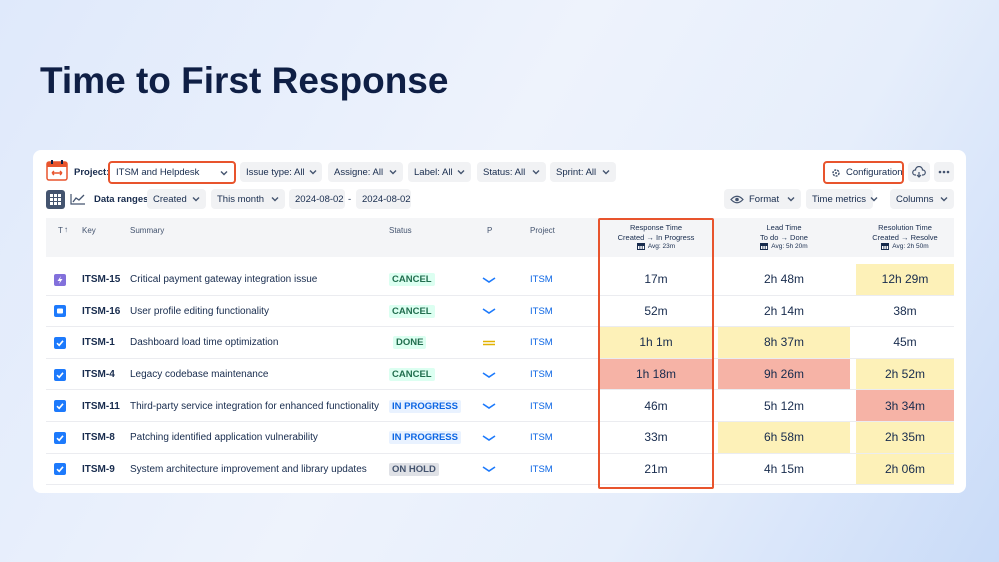  I want to click on column-header: P, so click(490, 230).